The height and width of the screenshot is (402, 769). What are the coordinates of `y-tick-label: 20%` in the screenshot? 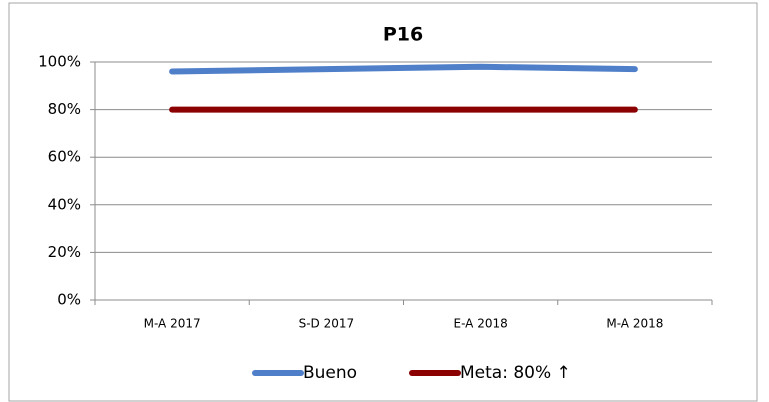 It's located at (64, 252).